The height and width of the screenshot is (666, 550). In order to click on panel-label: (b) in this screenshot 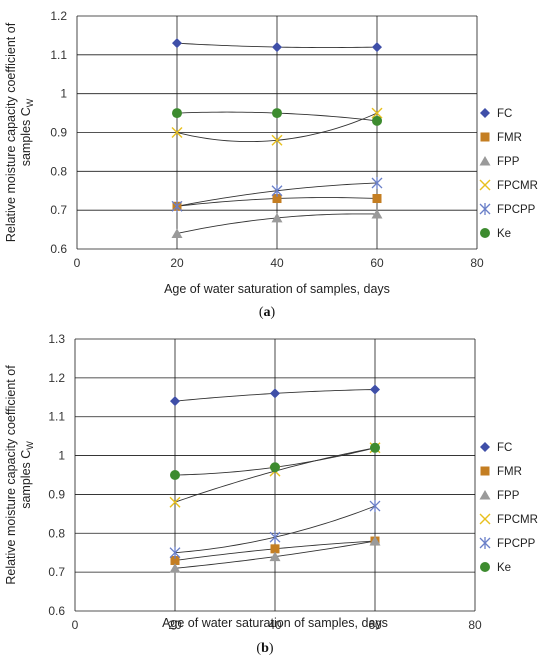, I will do `click(264, 648)`.